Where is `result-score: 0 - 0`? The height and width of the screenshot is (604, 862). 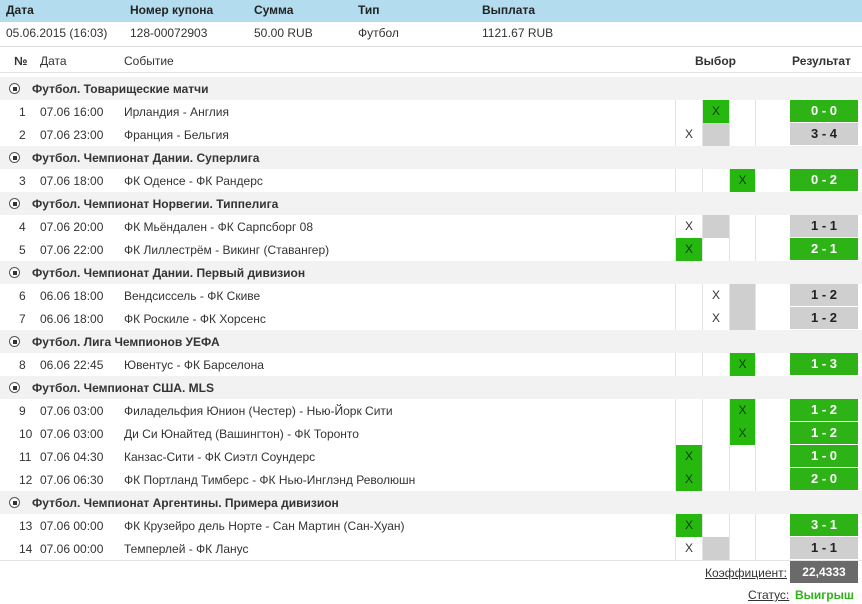 result-score: 0 - 0 is located at coordinates (824, 111).